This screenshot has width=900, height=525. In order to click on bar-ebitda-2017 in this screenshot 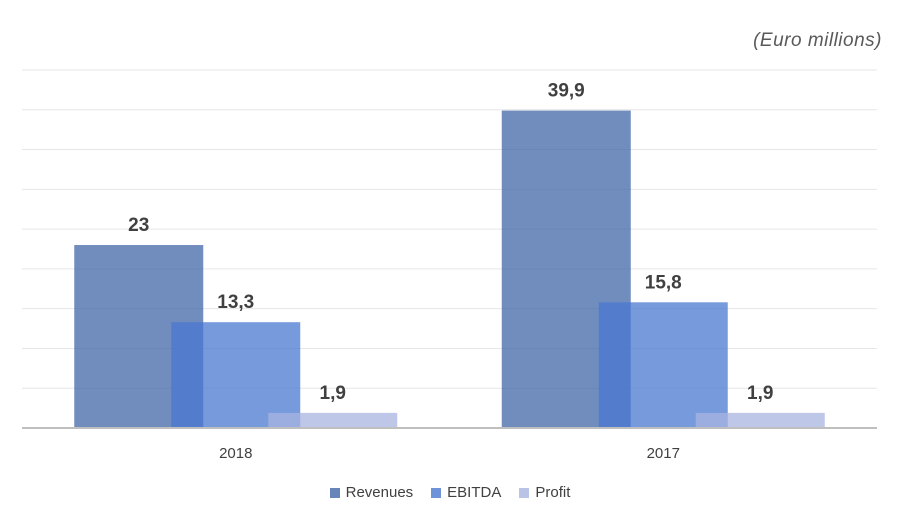, I will do `click(663, 365)`.